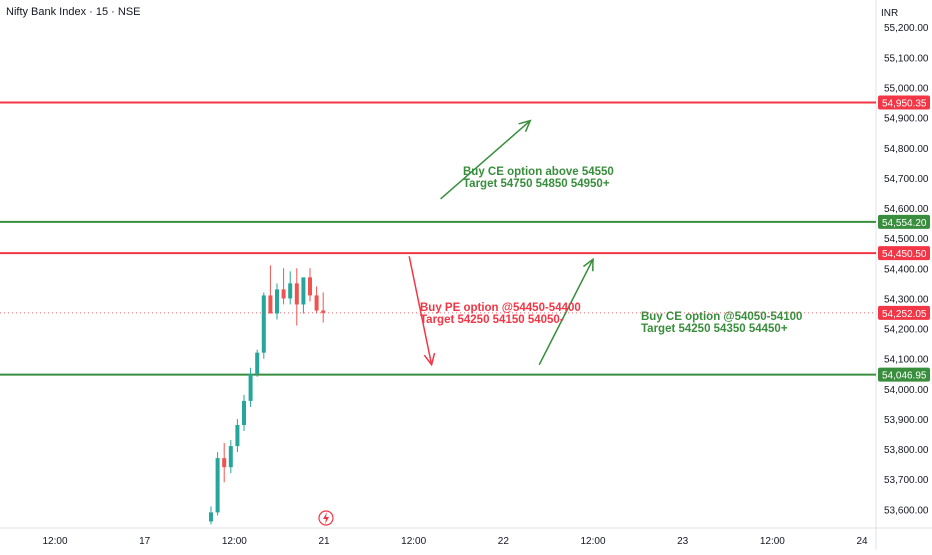  Describe the element at coordinates (906, 209) in the screenshot. I see `y-tick-label: 54,600.00` at that location.